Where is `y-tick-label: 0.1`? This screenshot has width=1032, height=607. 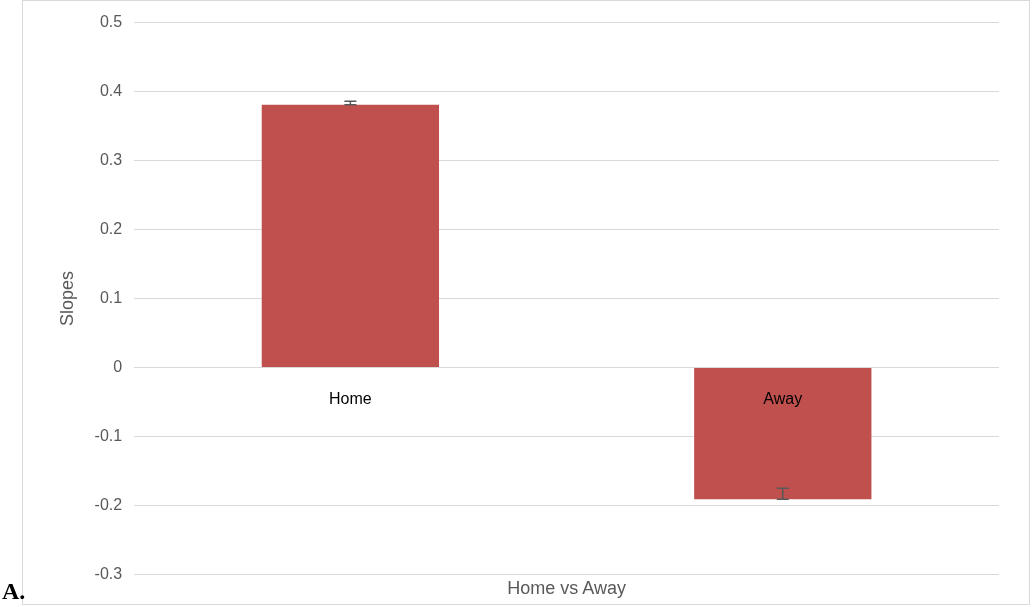
y-tick-label: 0.1 is located at coordinates (111, 297).